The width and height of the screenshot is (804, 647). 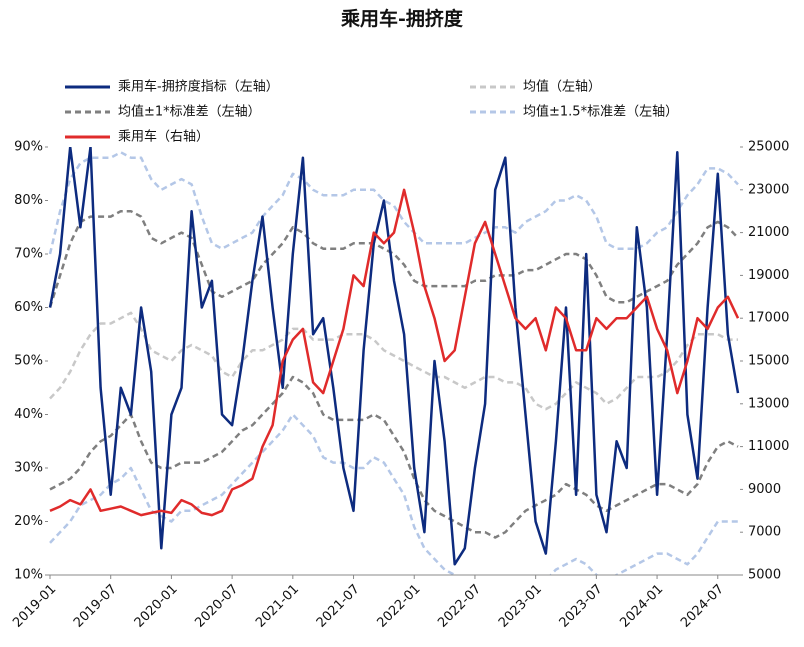 I want to click on legend-label: 乘用车-拥挤度指标（左轴）, so click(x=198, y=87).